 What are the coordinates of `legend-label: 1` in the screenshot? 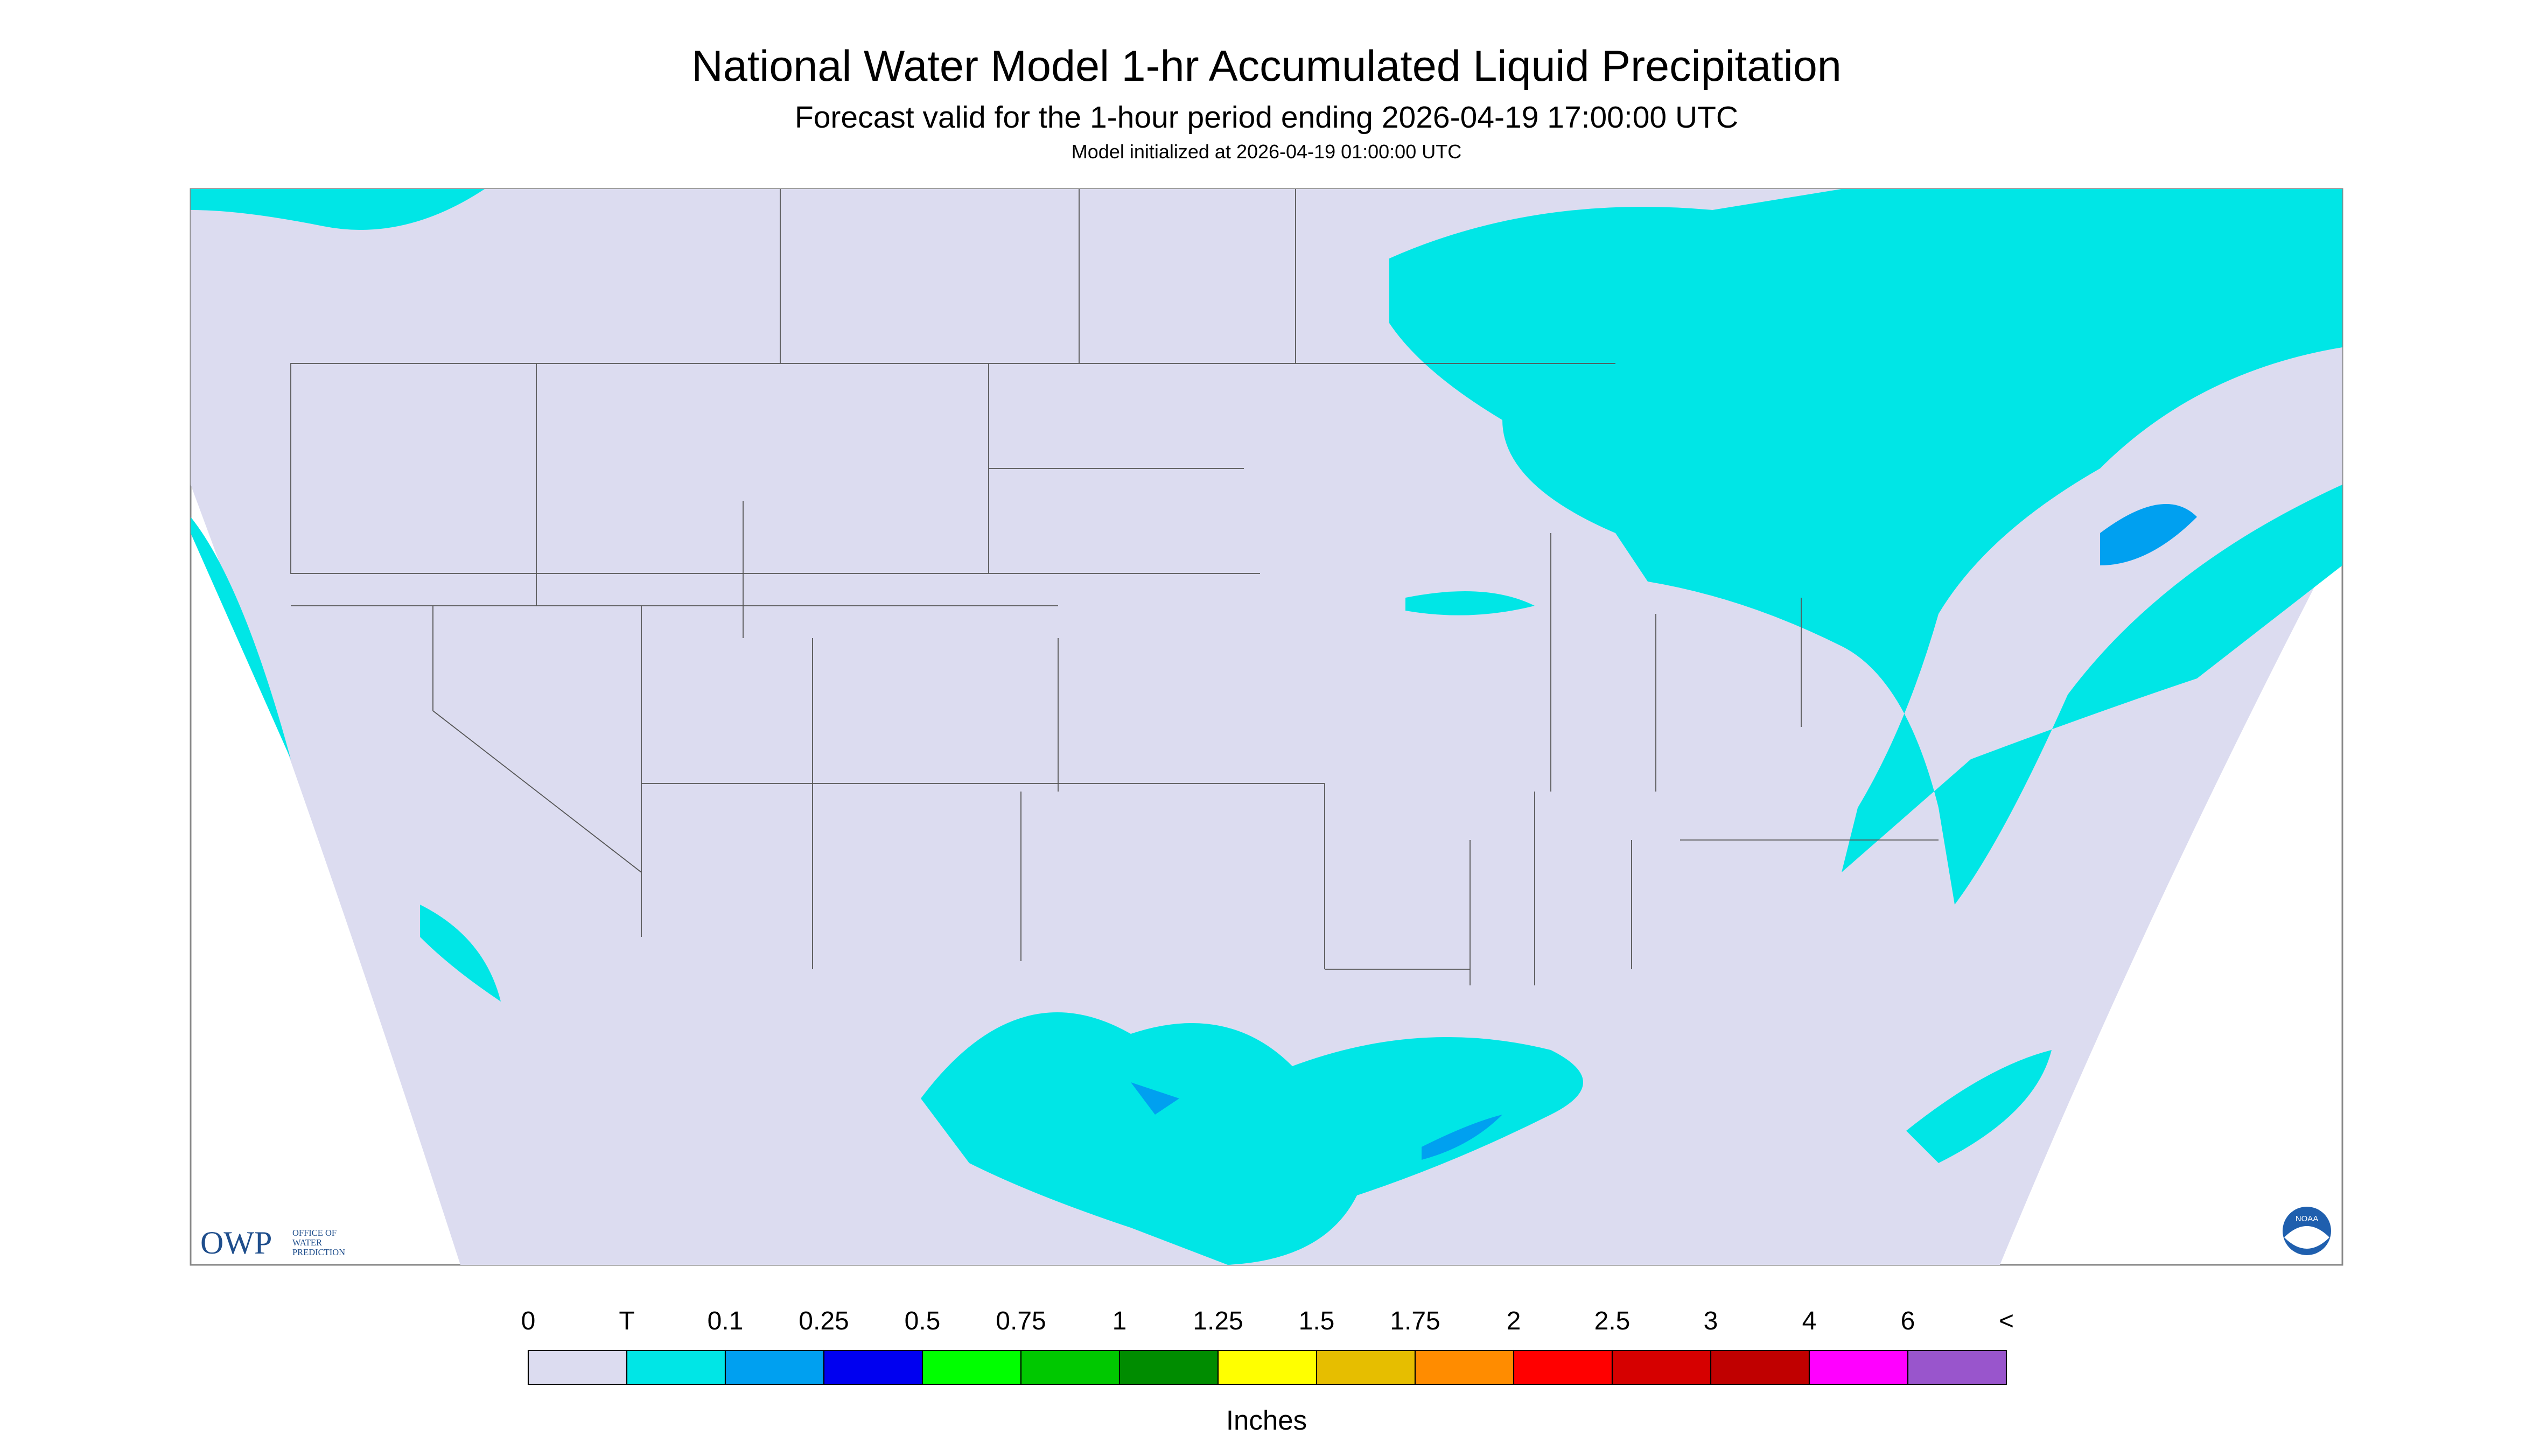 It's located at (1120, 1321).